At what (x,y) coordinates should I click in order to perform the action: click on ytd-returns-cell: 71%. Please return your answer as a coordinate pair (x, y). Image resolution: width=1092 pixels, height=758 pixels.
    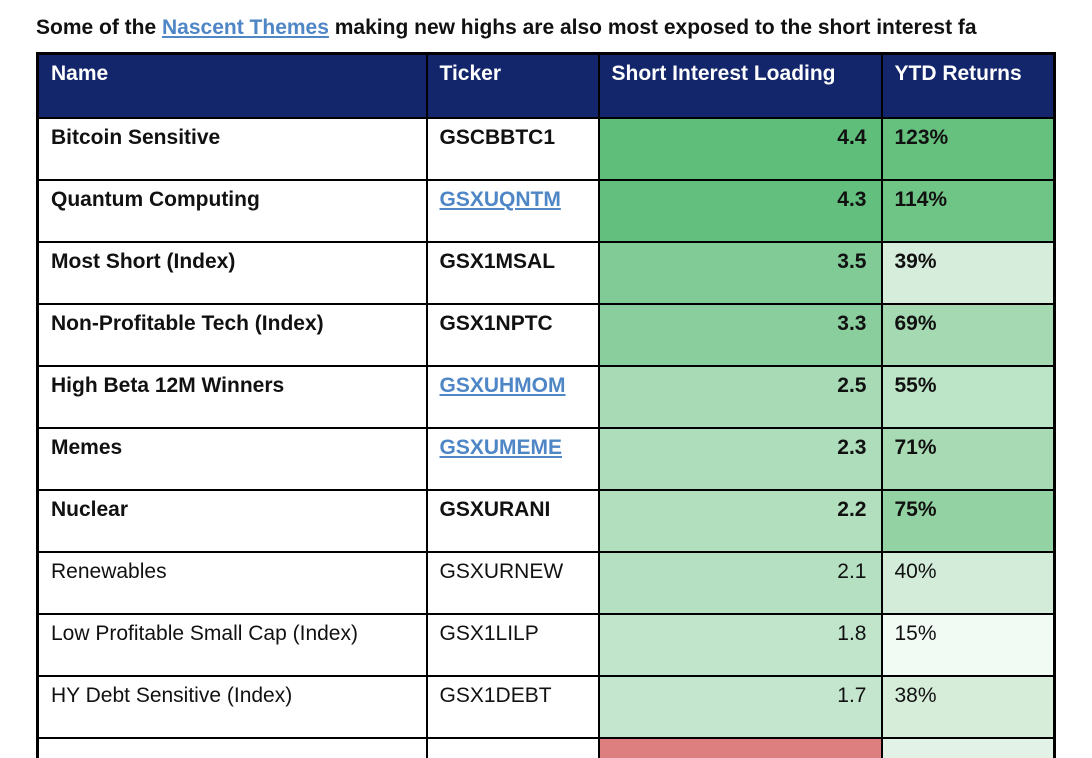
    Looking at the image, I should click on (968, 458).